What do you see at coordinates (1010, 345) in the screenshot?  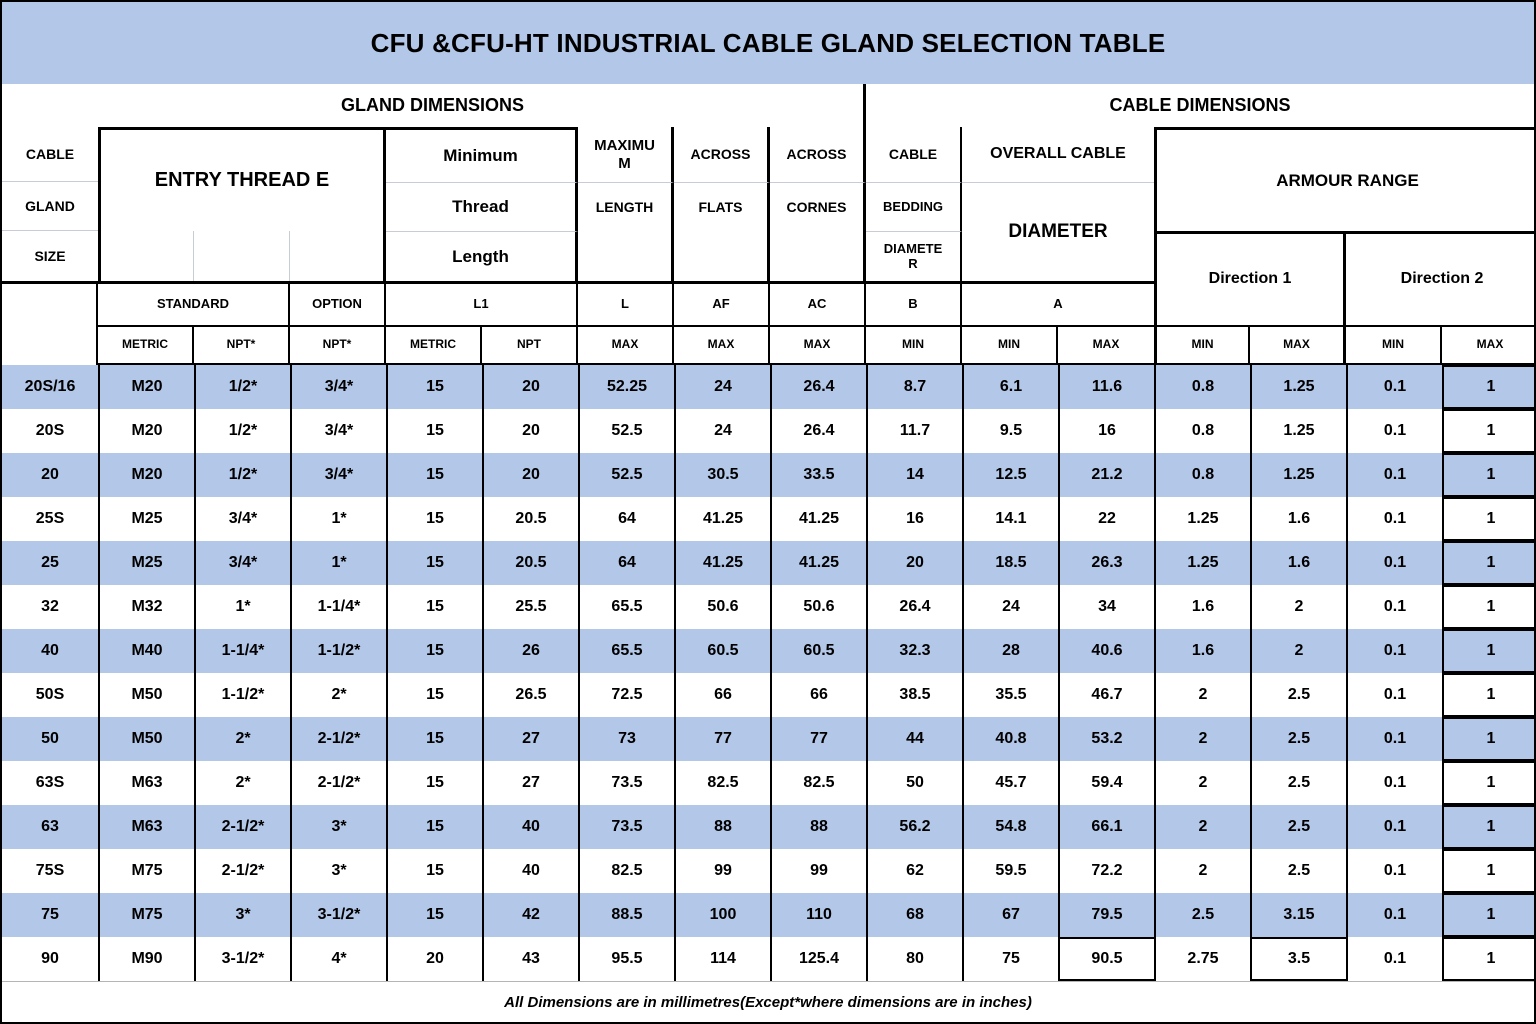 I see `header-sub-min-a: MIN` at bounding box center [1010, 345].